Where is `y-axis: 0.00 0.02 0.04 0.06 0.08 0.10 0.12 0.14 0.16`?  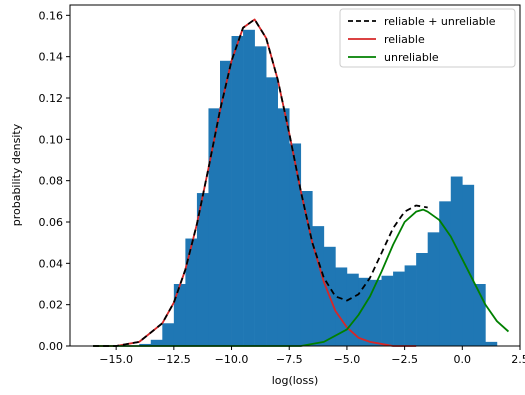
y-axis: 0.00 0.02 0.04 0.06 0.08 0.10 0.12 0.14 0.16 is located at coordinates (54, 181).